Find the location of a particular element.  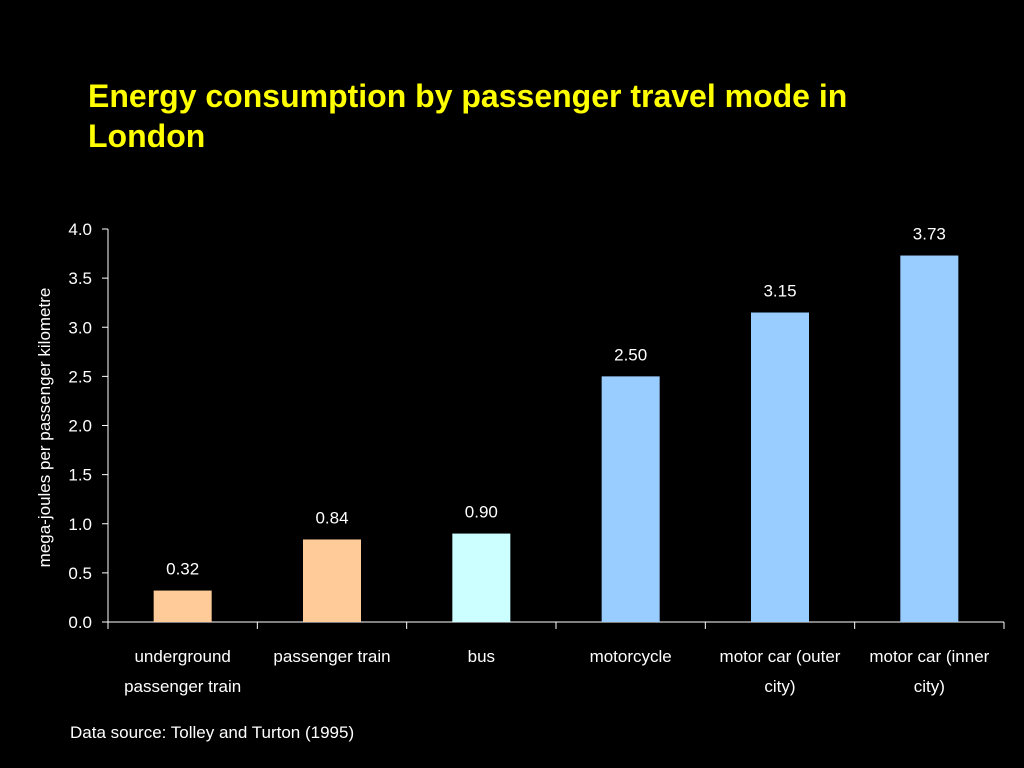

y-tick-label: 3.0 is located at coordinates (80, 327).